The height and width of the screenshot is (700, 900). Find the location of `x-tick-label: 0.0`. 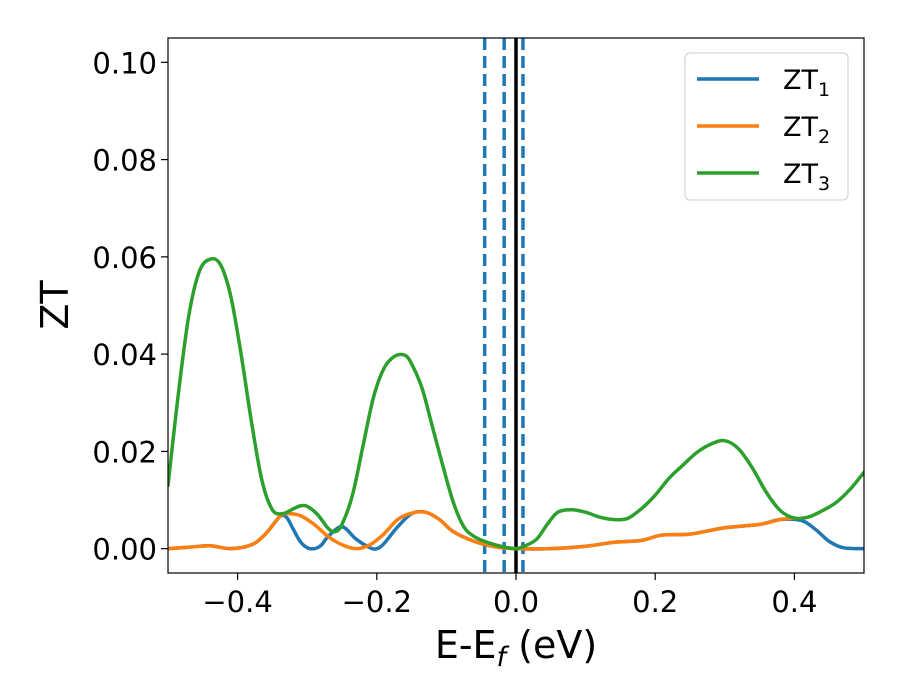

x-tick-label: 0.0 is located at coordinates (516, 602).